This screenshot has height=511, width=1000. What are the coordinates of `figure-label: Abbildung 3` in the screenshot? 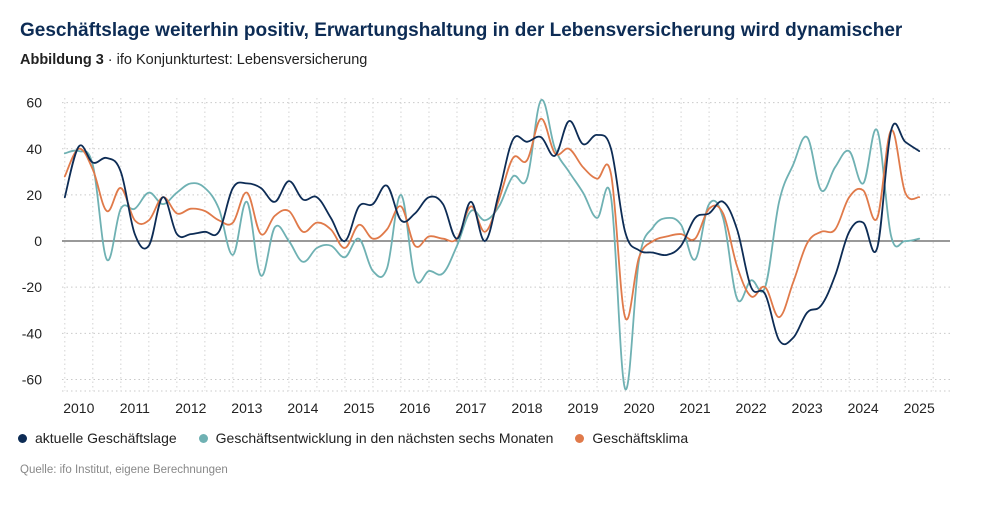 It's located at (62, 60).